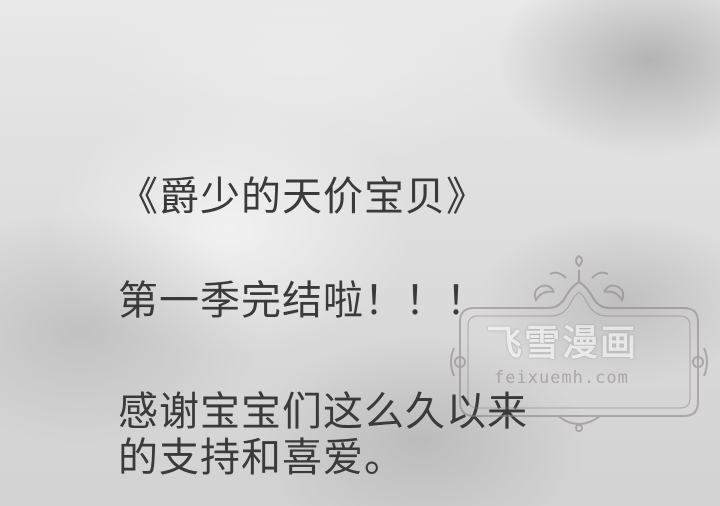 The image size is (720, 506). I want to click on thanks-message-line-1: 感谢宝宝们这么久以来, so click(323, 412).